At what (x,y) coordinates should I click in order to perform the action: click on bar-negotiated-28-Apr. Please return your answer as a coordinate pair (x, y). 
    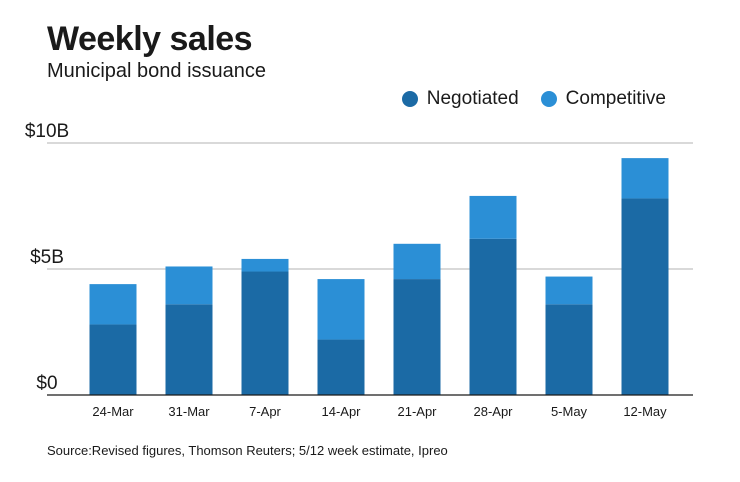
    Looking at the image, I should click on (493, 316).